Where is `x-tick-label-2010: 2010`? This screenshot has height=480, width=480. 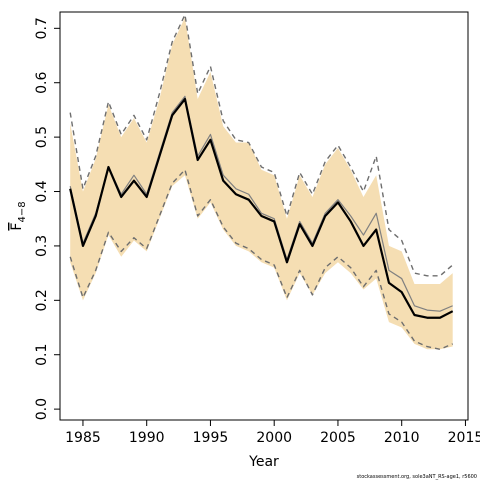 x-tick-label-2010: 2010 is located at coordinates (402, 438).